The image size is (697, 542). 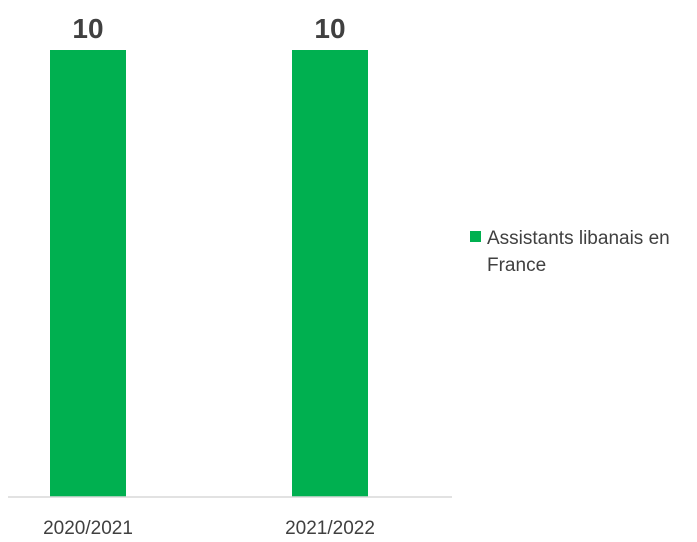 I want to click on ticks-layer: 2020/2021 2021/2022, so click(x=209, y=528).